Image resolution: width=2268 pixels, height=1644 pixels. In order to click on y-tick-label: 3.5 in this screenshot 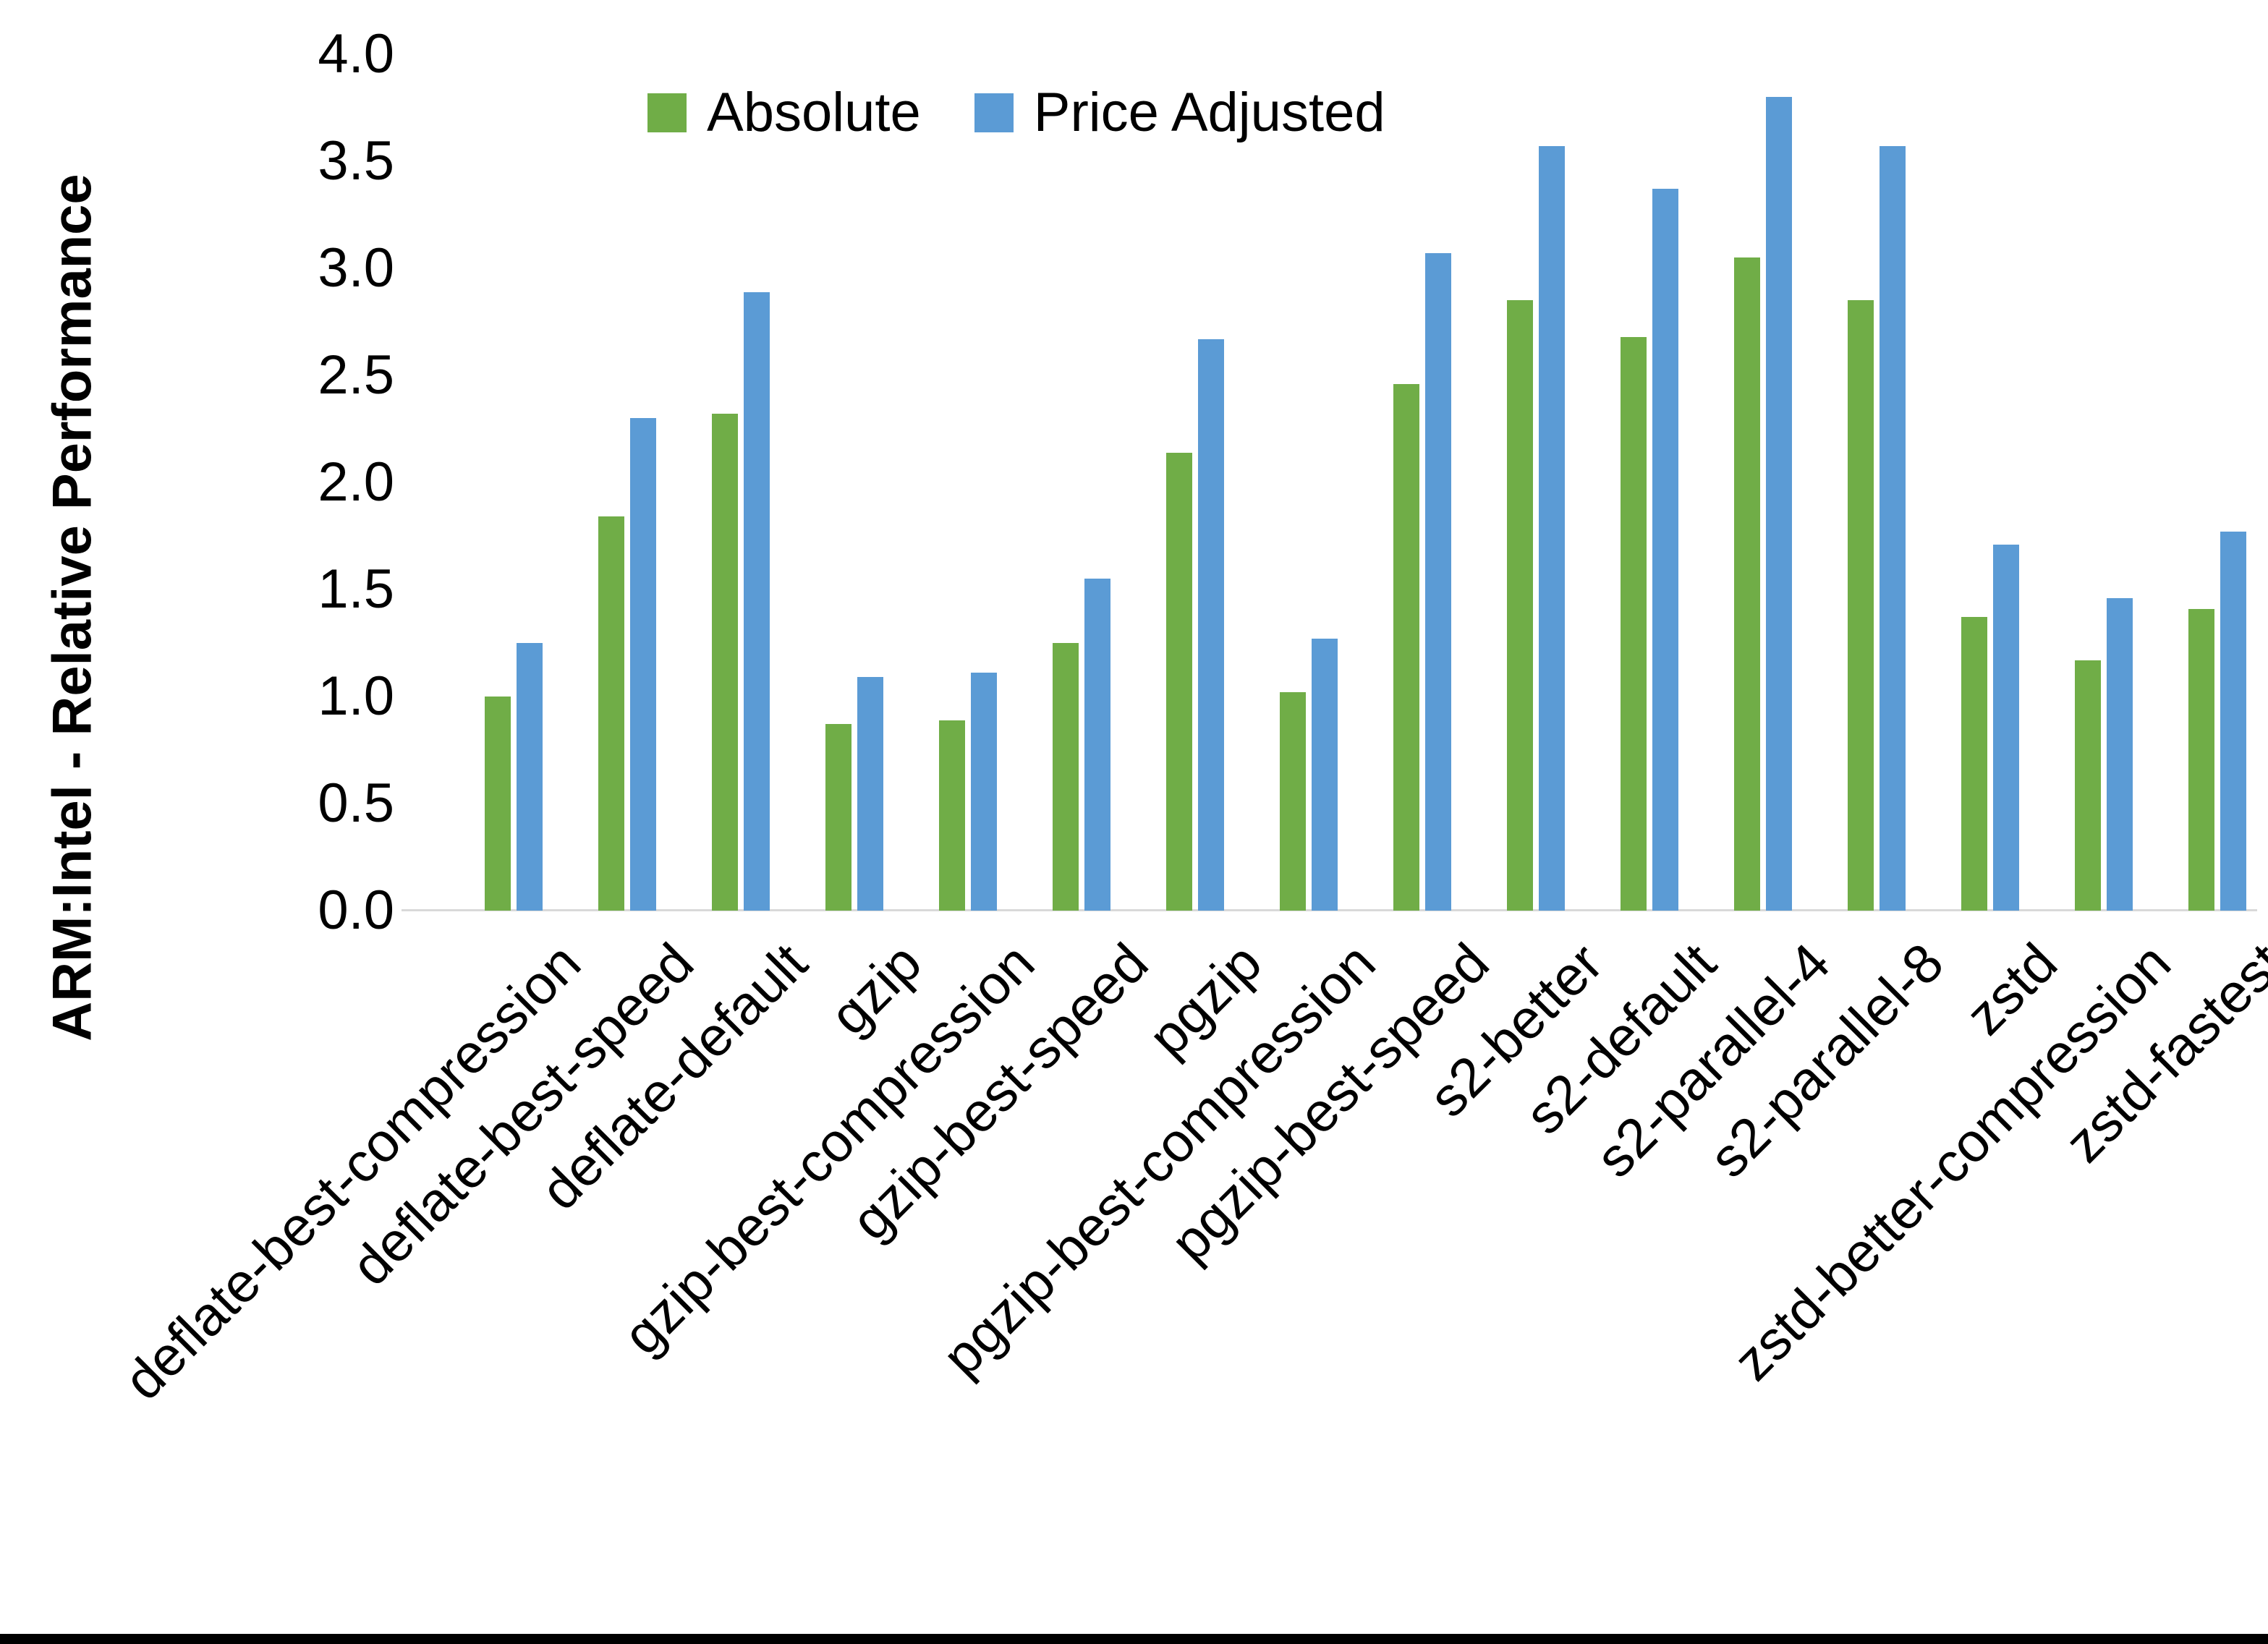, I will do `click(356, 161)`.